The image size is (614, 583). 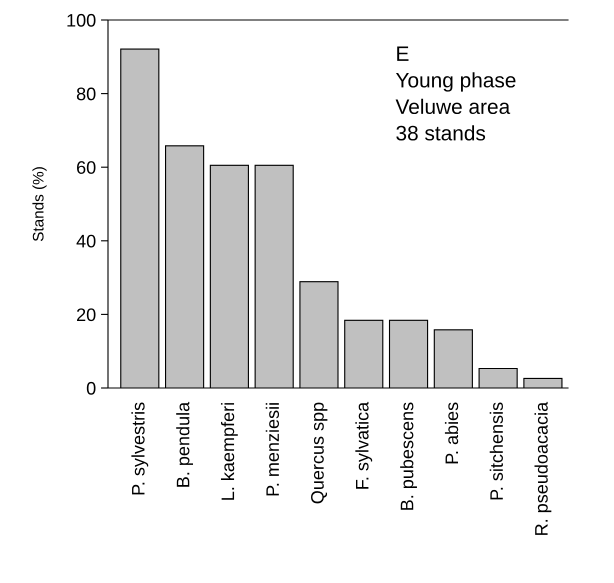 I want to click on y-tick-label: 60, so click(x=86, y=167).